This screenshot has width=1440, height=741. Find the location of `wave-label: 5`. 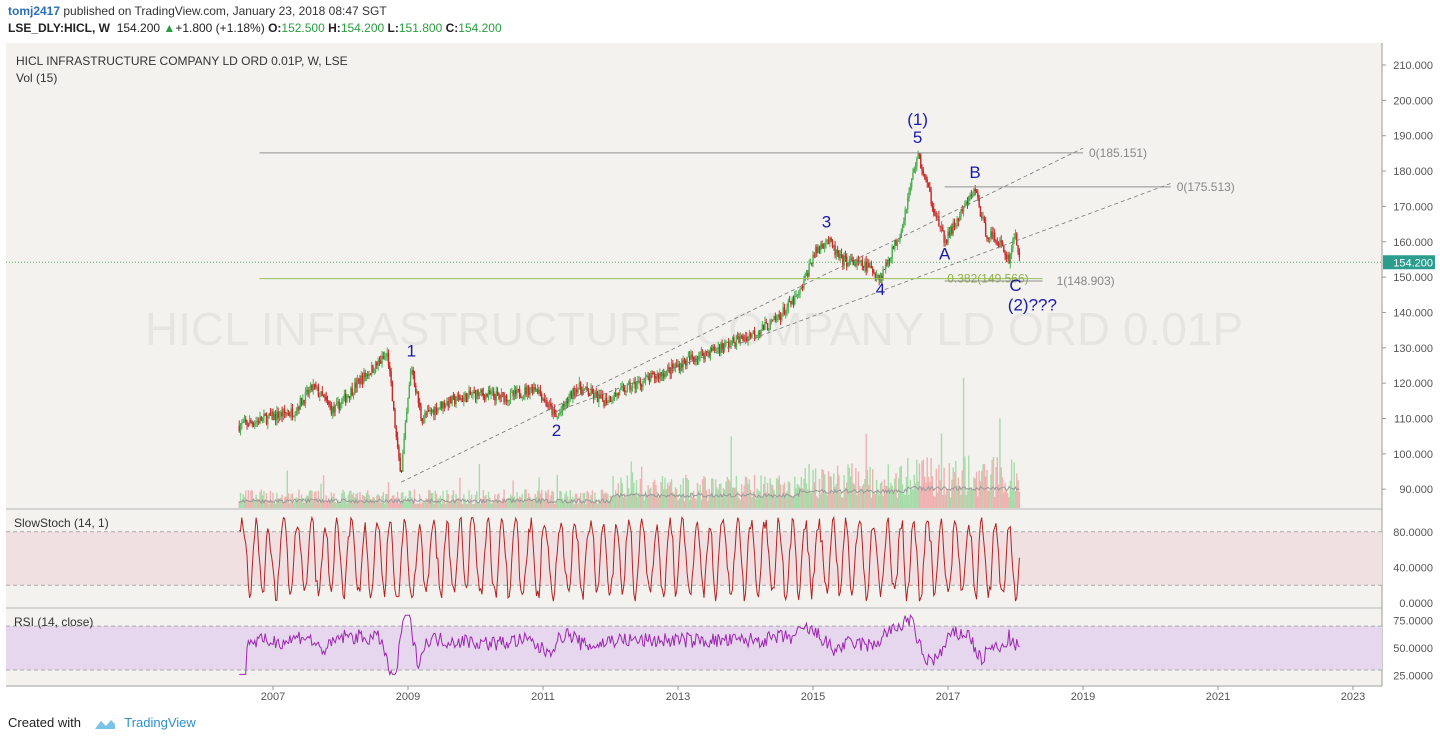

wave-label: 5 is located at coordinates (917, 137).